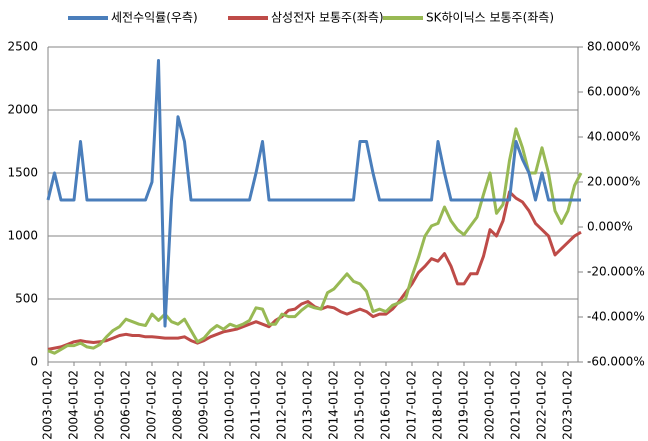  What do you see at coordinates (48, 405) in the screenshot?
I see `x-tick-label: 2003-01-02` at bounding box center [48, 405].